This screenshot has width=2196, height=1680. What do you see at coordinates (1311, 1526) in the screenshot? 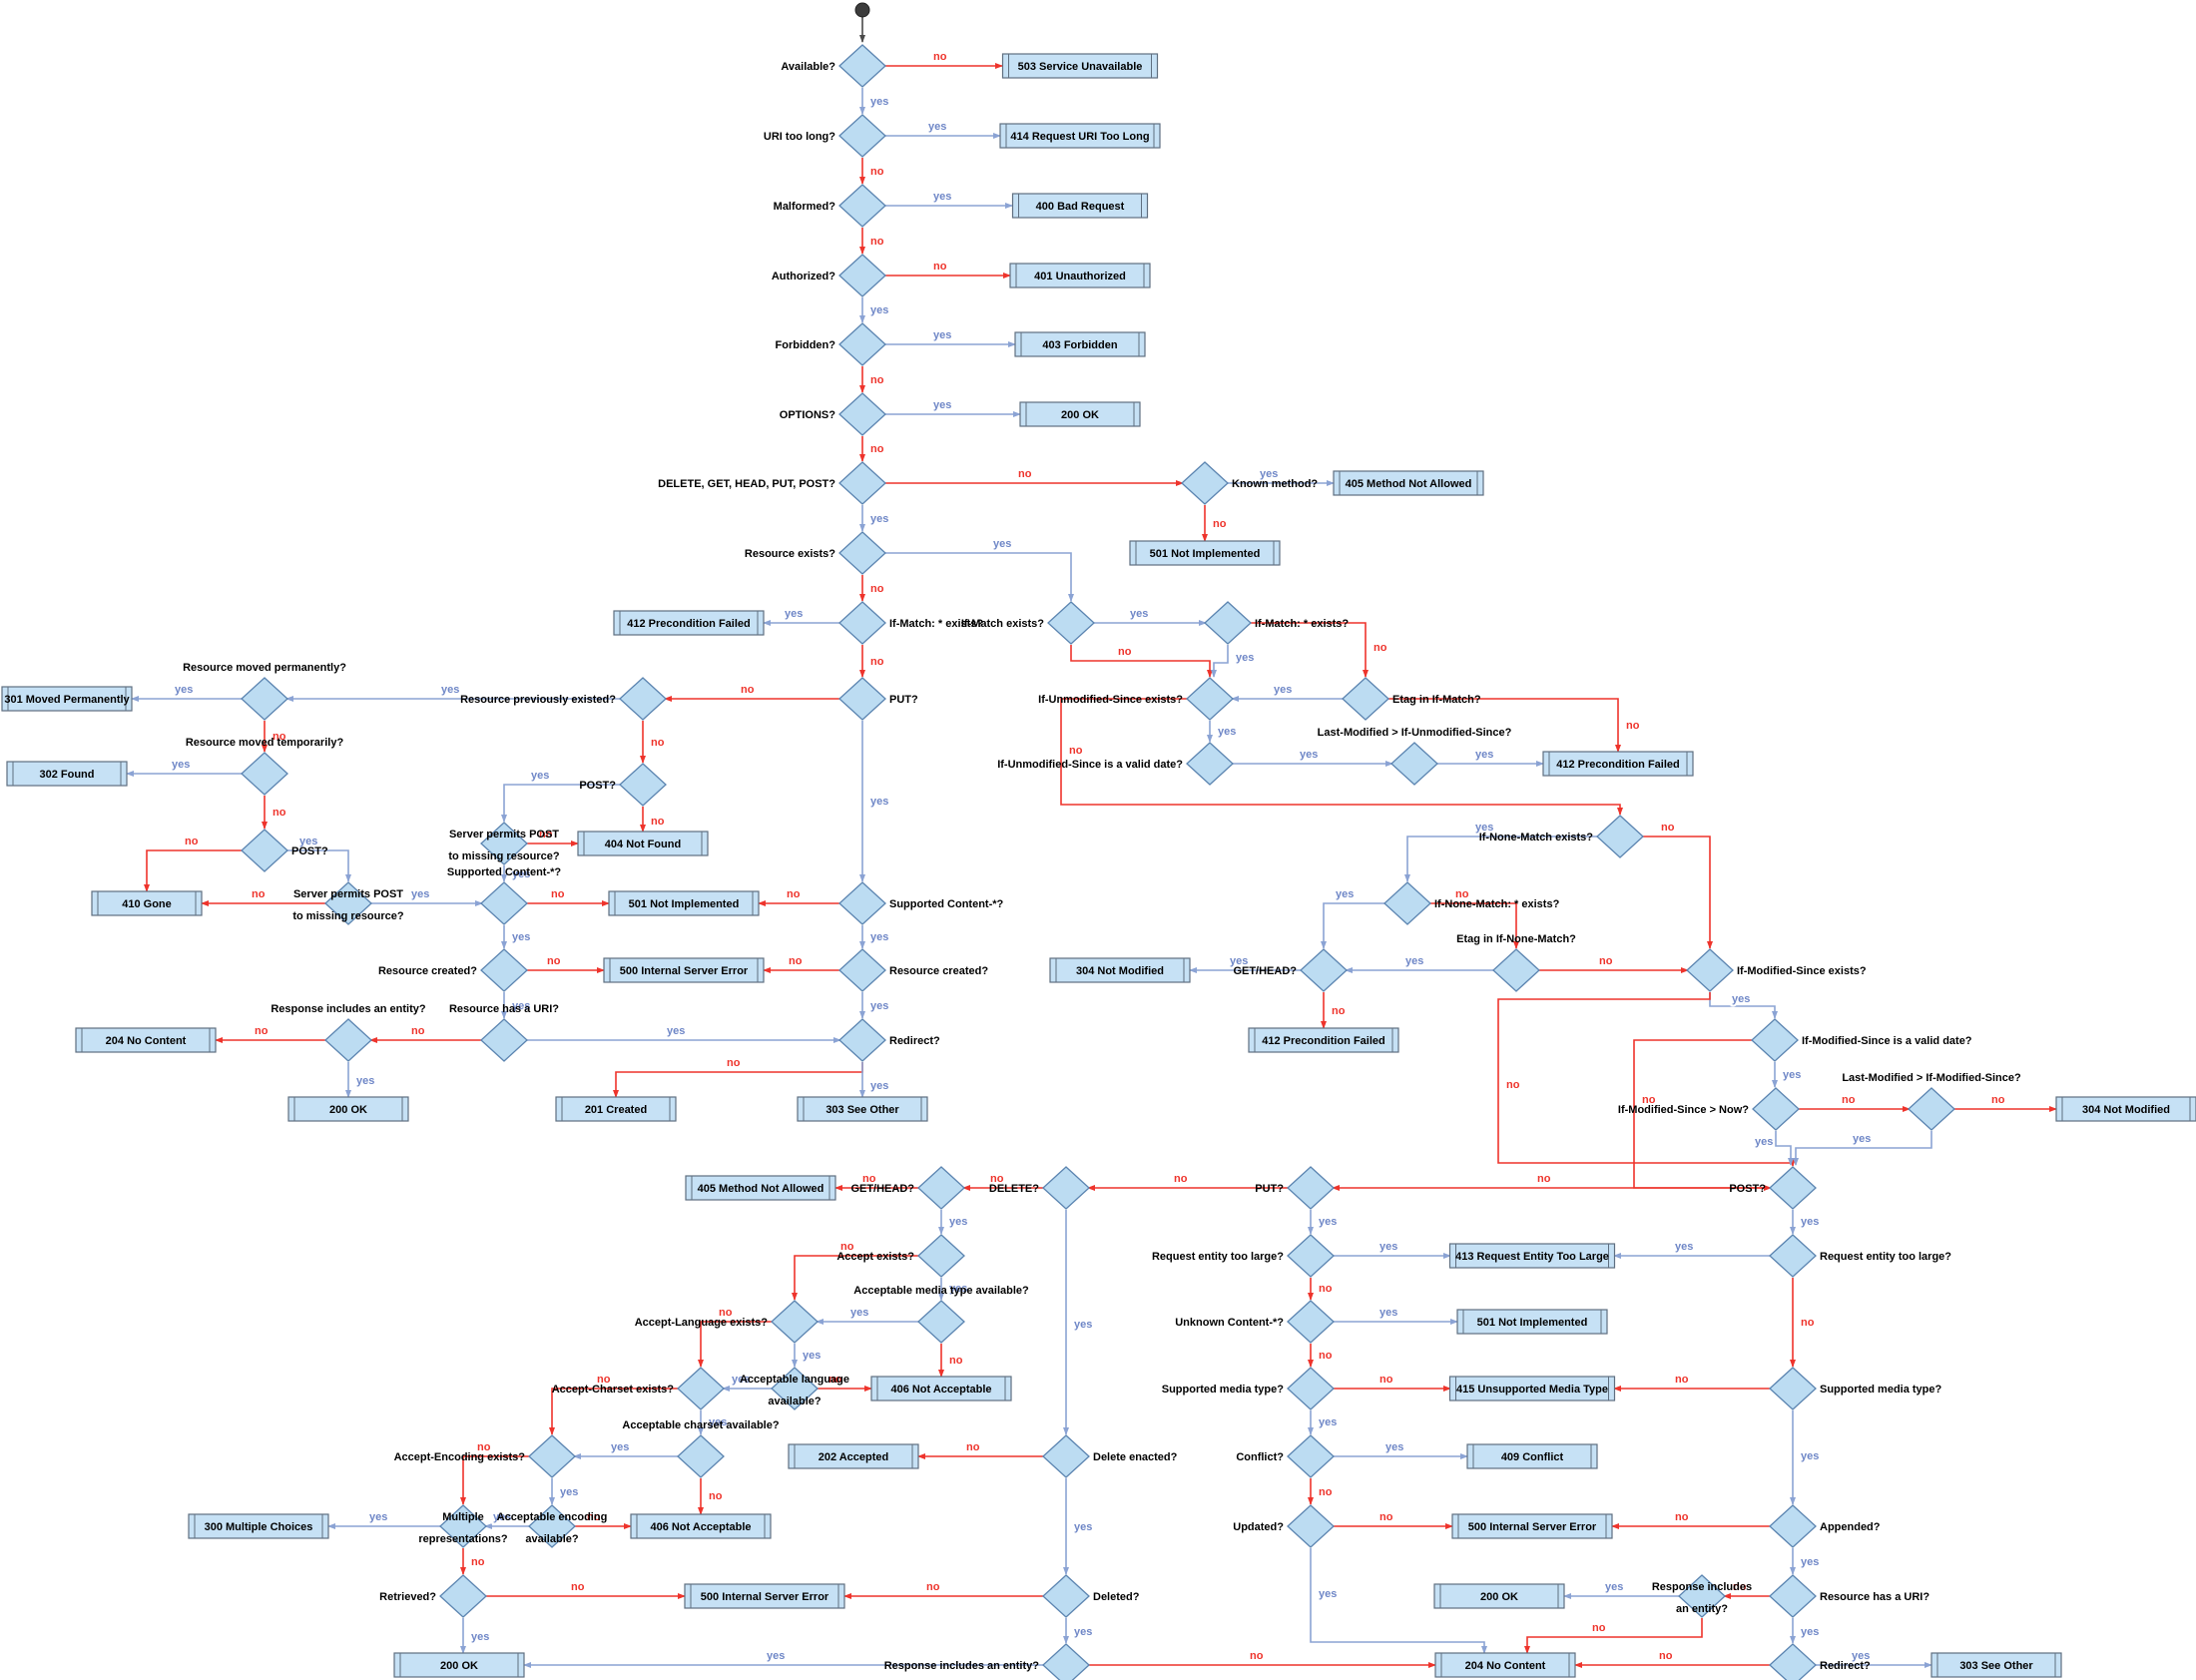
I see `decision-updated` at bounding box center [1311, 1526].